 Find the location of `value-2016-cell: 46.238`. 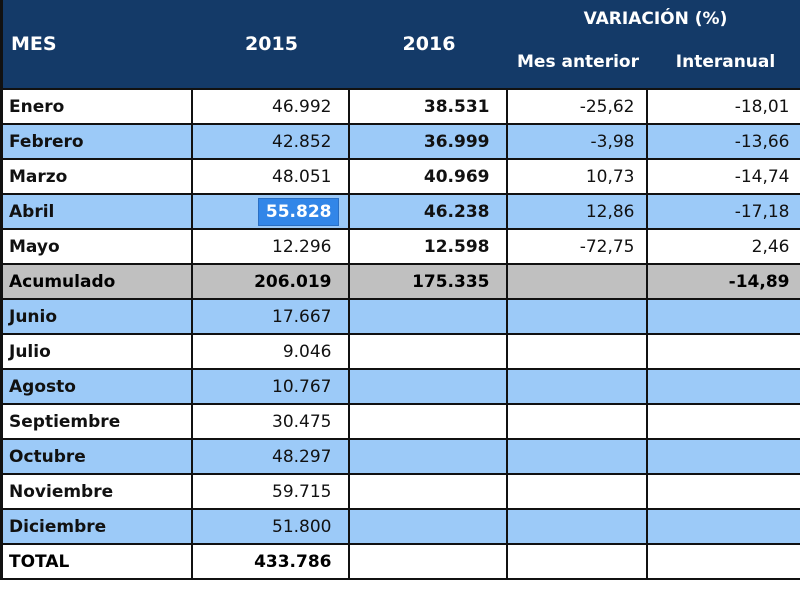

value-2016-cell: 46.238 is located at coordinates (427, 211).